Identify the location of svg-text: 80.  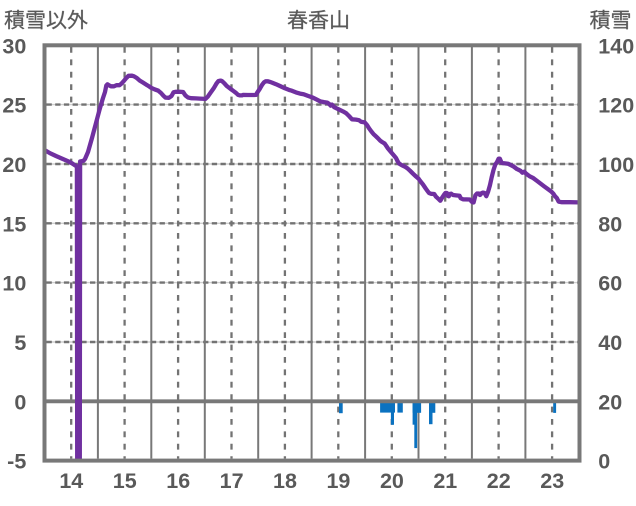
(610, 224).